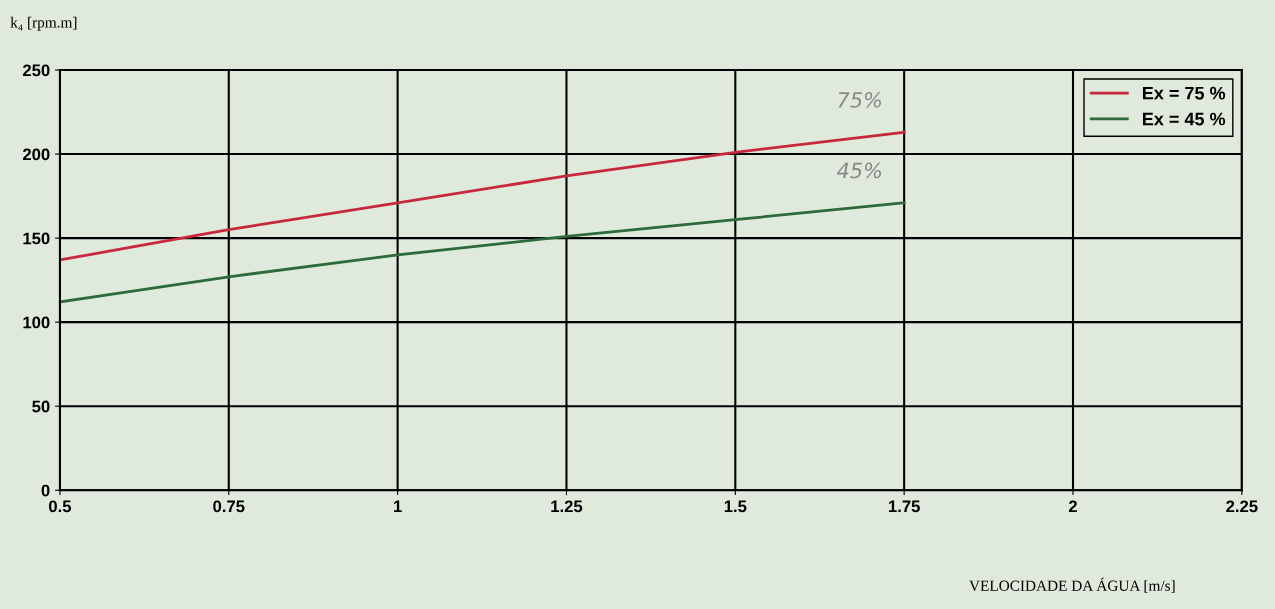 The image size is (1275, 609). I want to click on legend-label: Ex = 75 %, so click(1184, 93).